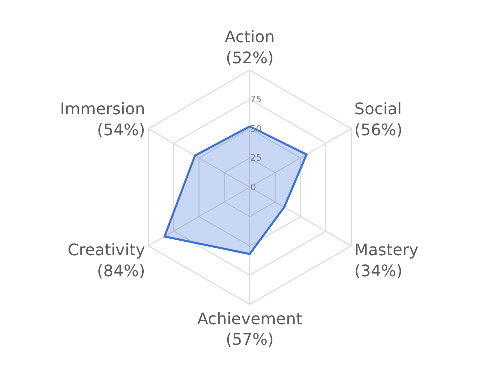 This screenshot has width=500, height=375. What do you see at coordinates (256, 129) in the screenshot?
I see `y-tick-label: 50` at bounding box center [256, 129].